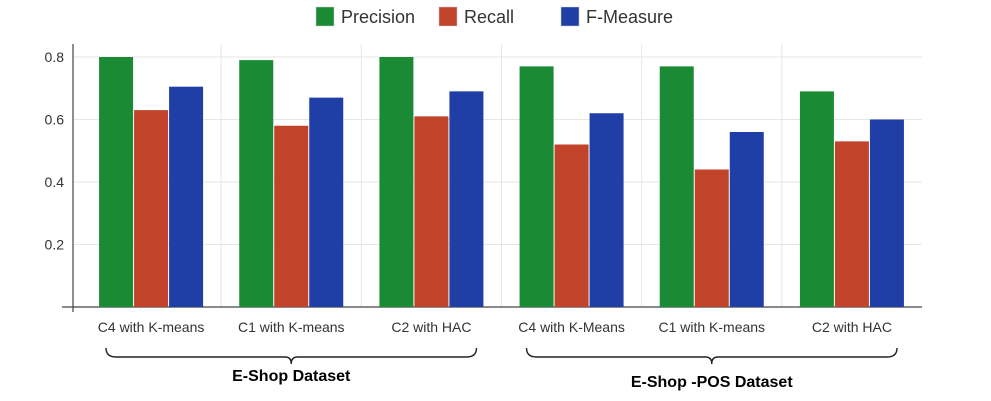  I want to click on legend-swatch-precision, so click(325, 16).